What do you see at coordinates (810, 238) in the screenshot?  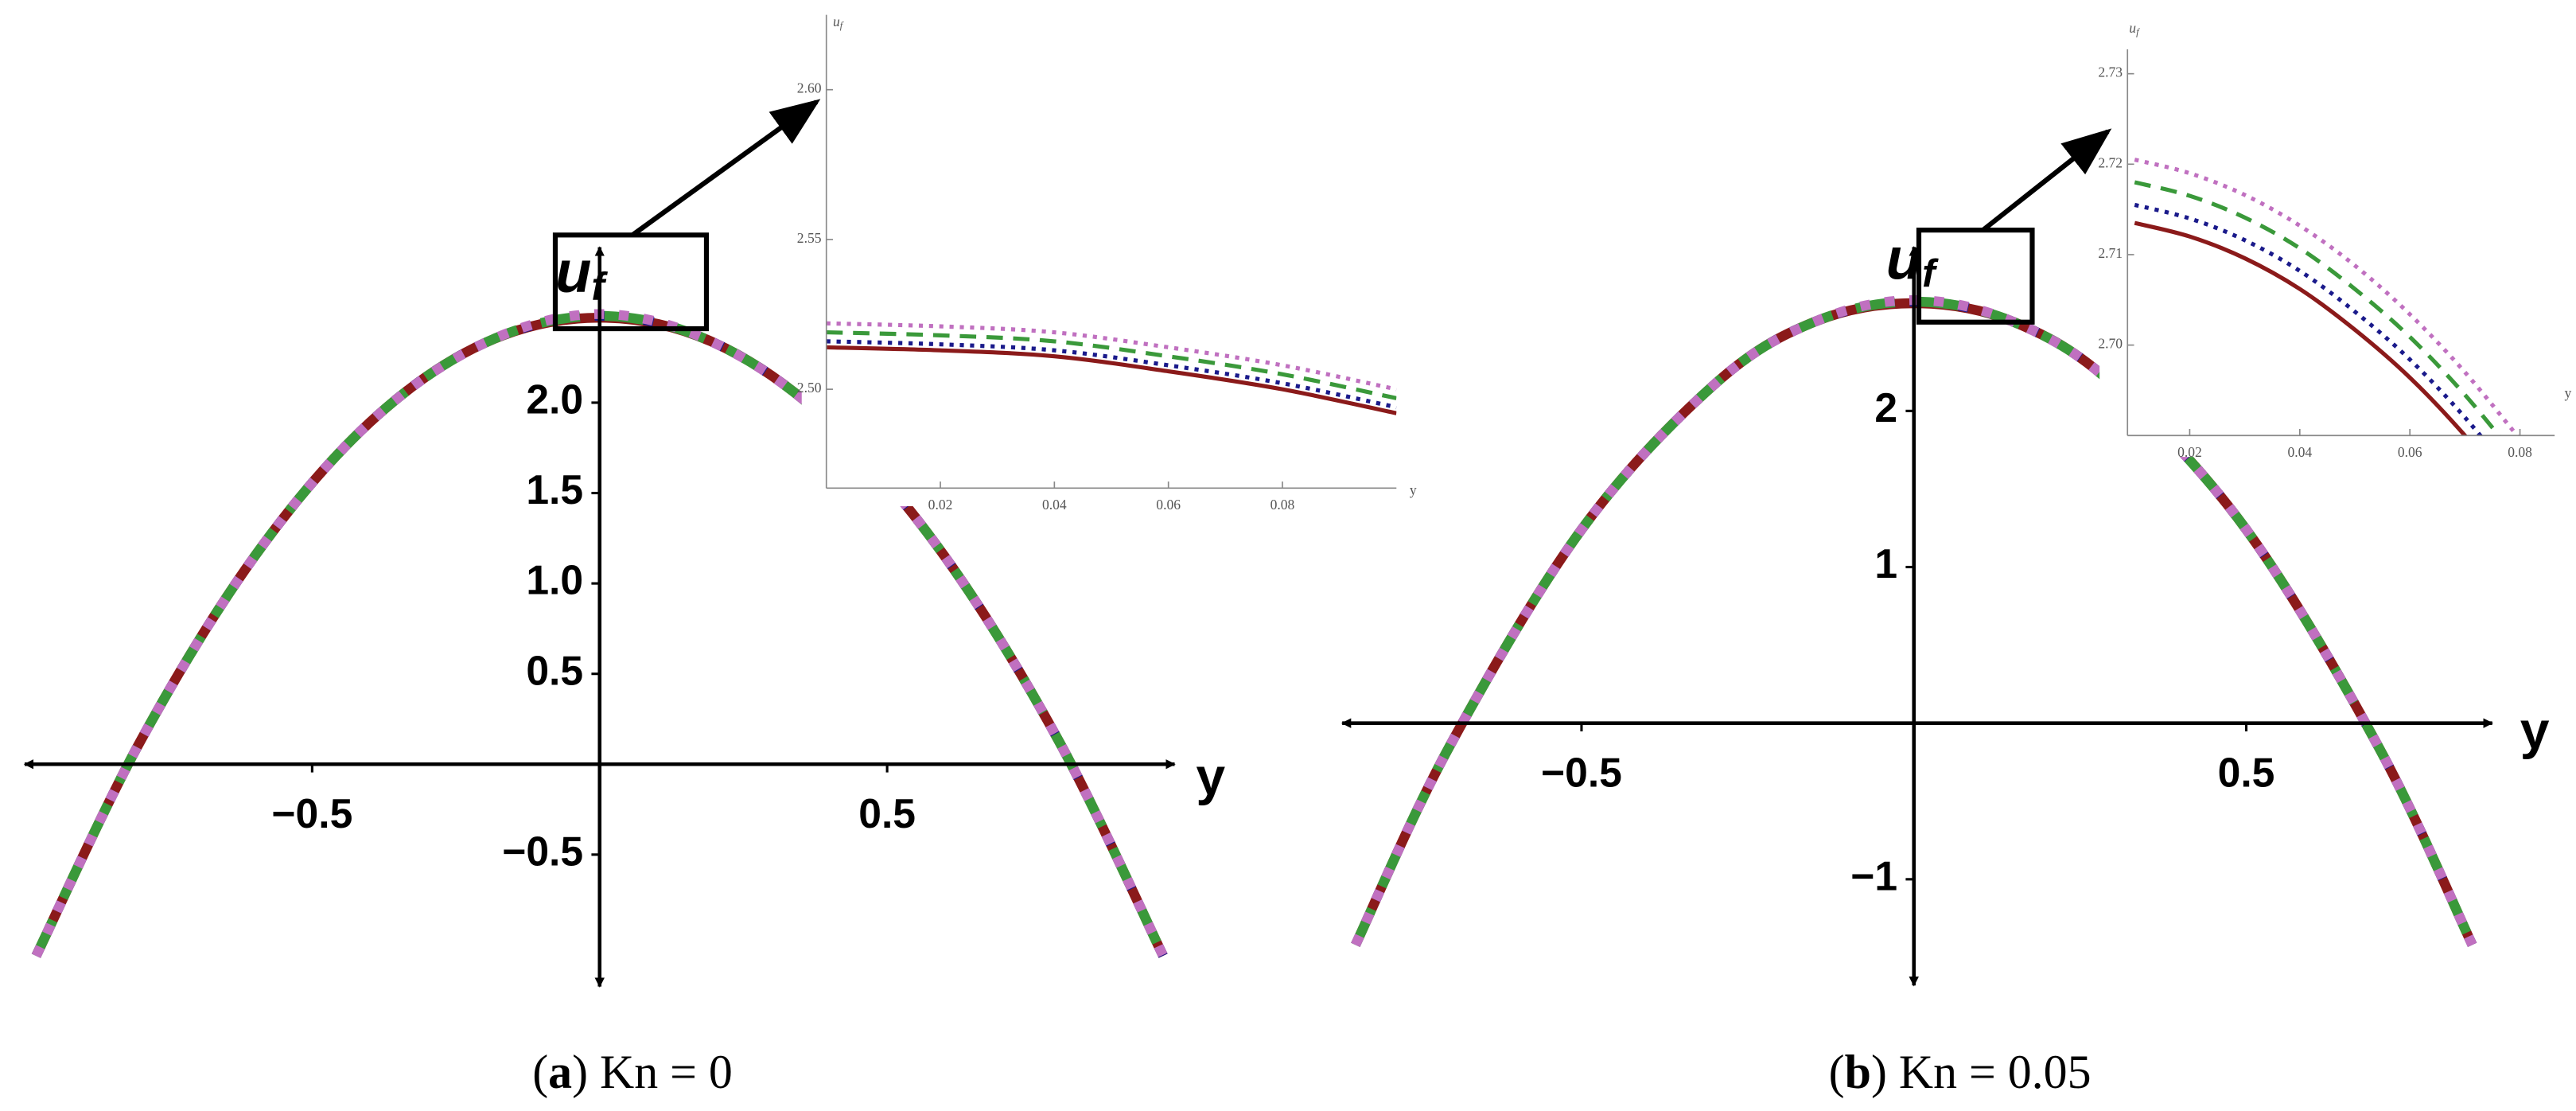 I see `y-tick-label: 2.55` at bounding box center [810, 238].